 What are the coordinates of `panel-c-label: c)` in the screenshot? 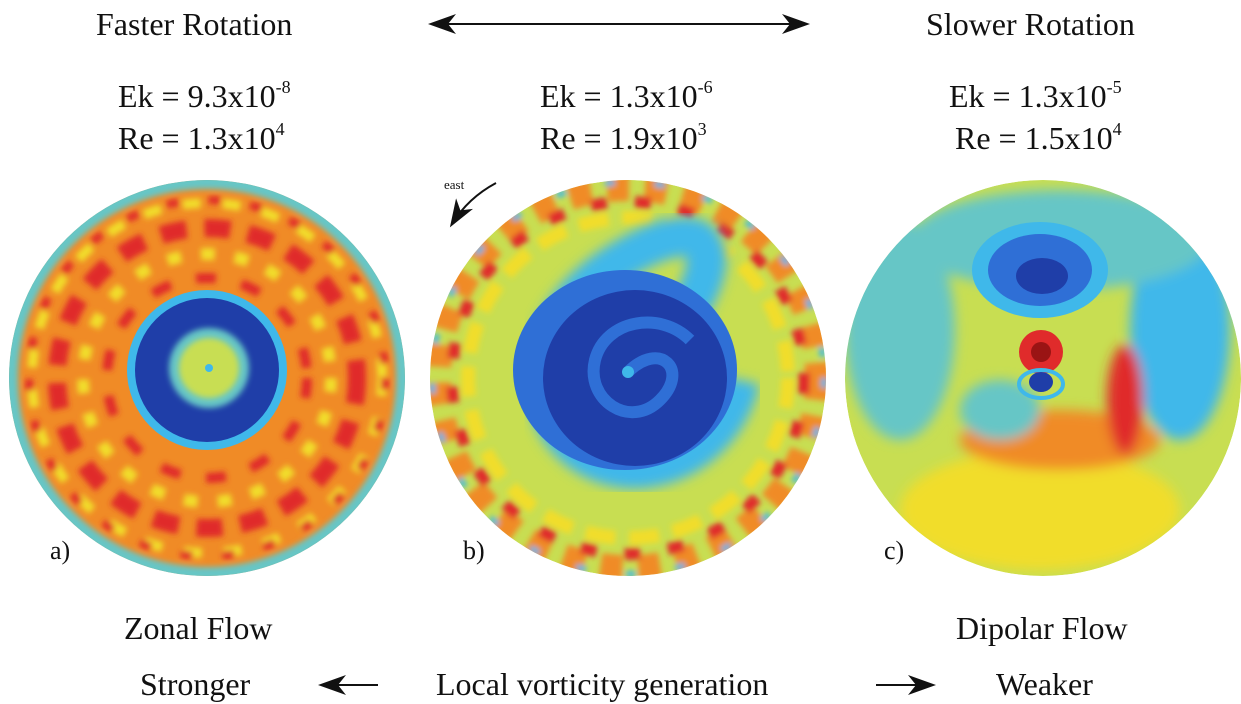 It's located at (894, 550).